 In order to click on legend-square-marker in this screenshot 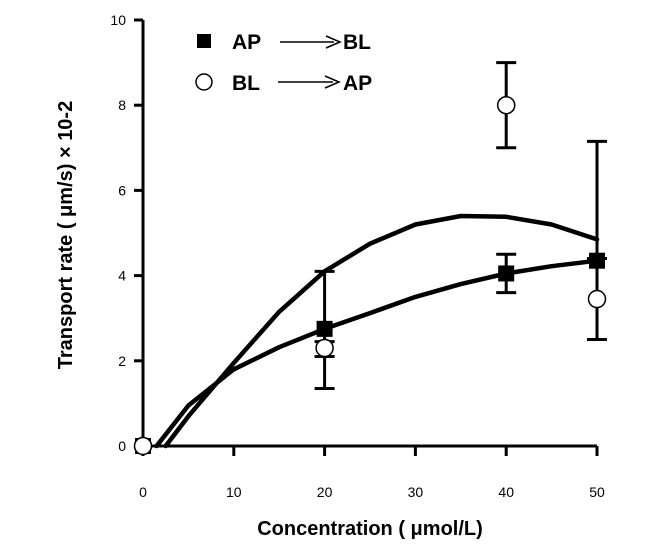, I will do `click(204, 41)`.